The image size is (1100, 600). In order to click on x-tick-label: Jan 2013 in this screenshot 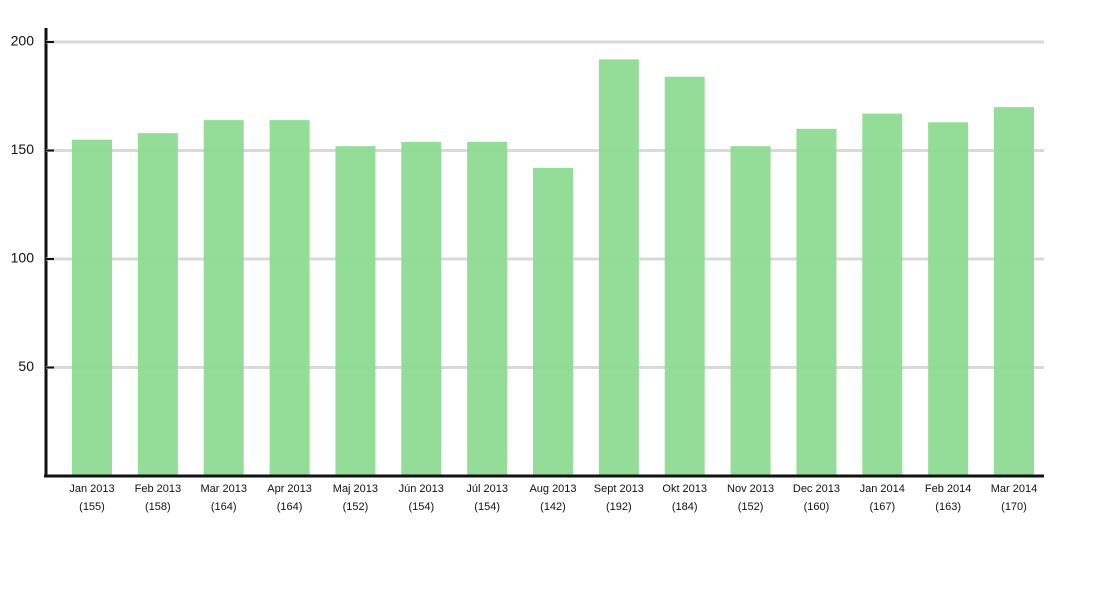, I will do `click(91, 489)`.